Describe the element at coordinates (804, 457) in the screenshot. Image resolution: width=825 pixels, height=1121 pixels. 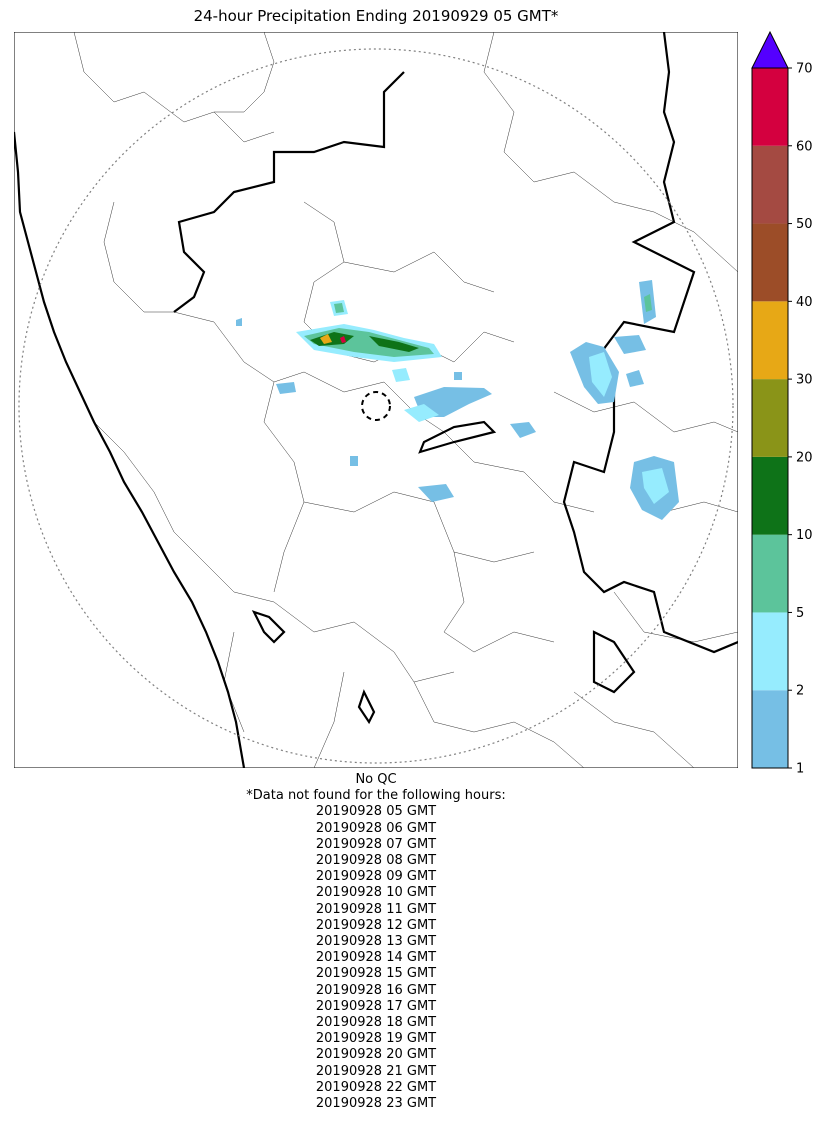
I see `colorbar-tick-label: 20` at that location.